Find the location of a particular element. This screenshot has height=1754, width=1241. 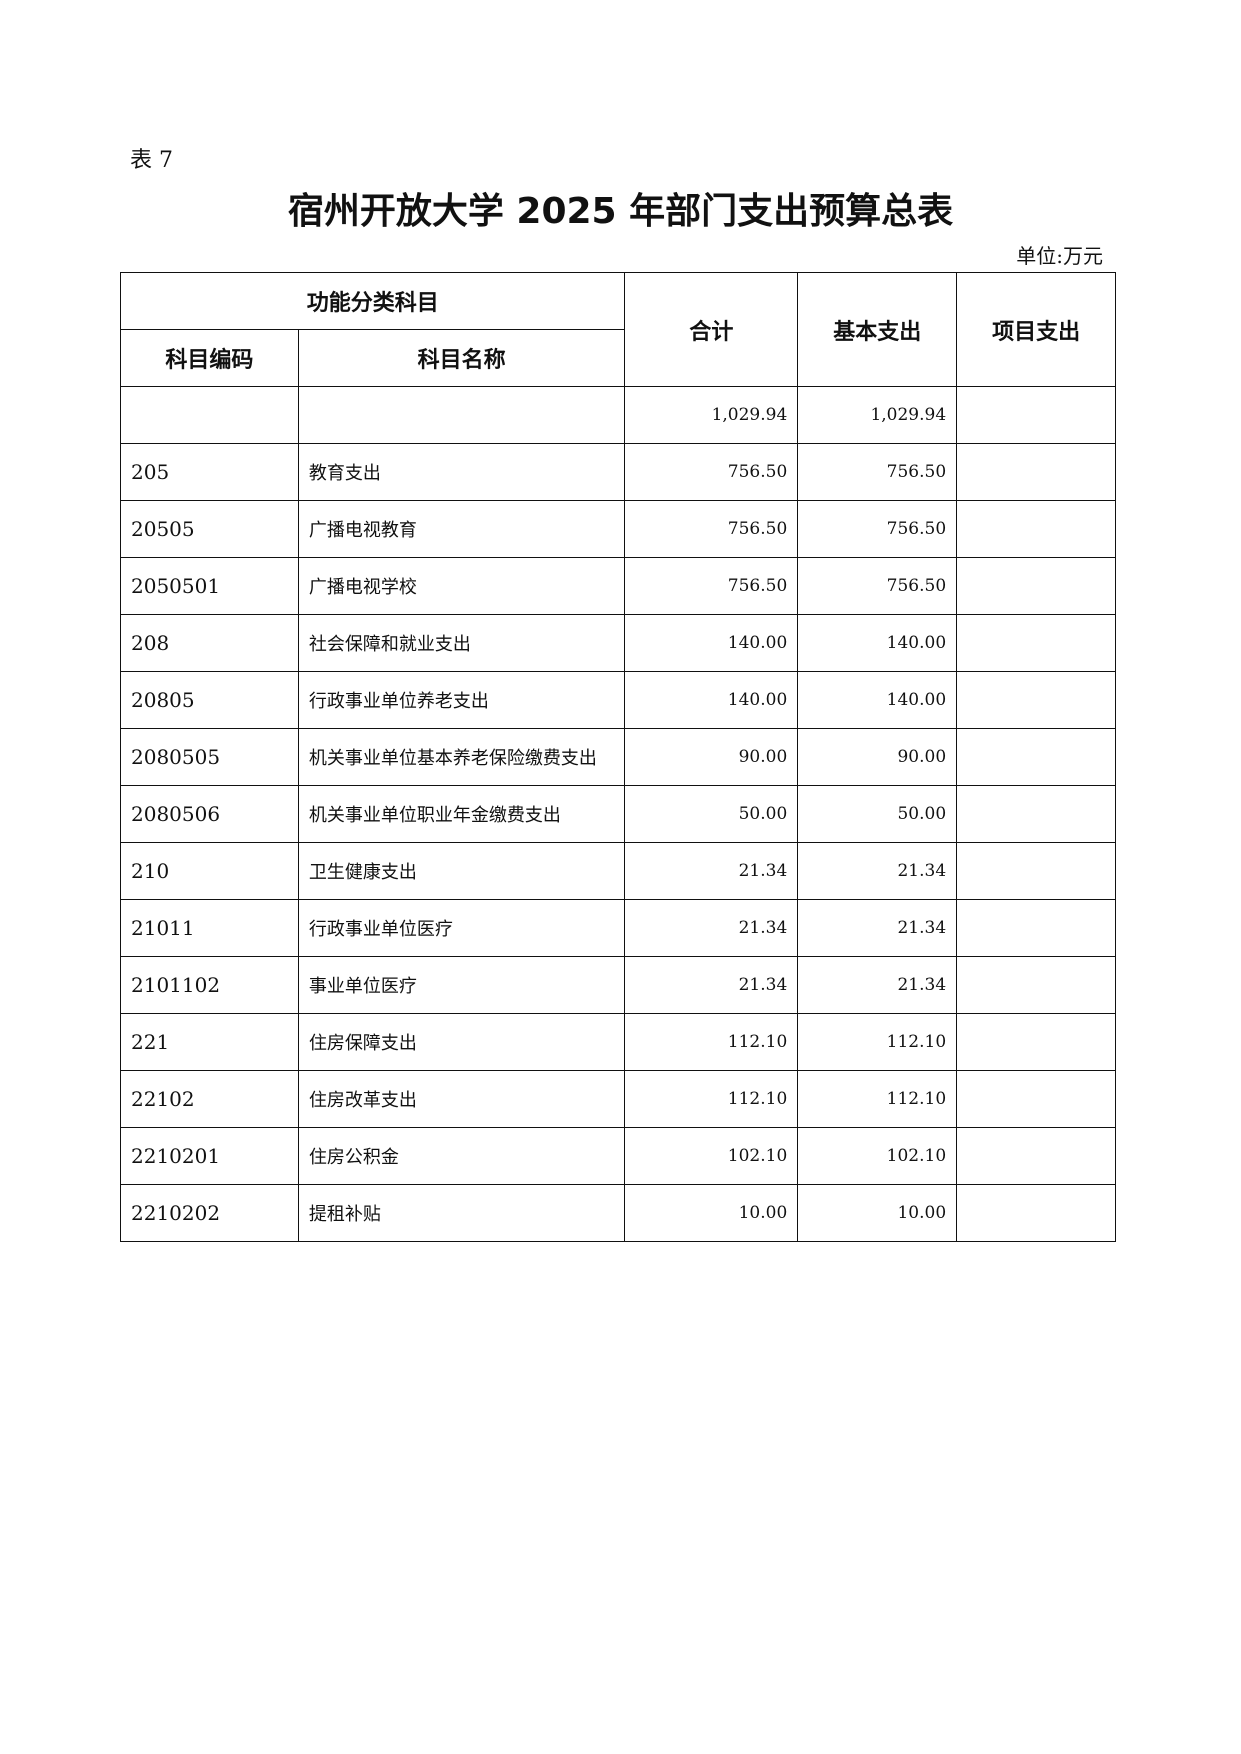

table-row: 2210201 住房公积金 102.10 102.10 is located at coordinates (618, 1156).